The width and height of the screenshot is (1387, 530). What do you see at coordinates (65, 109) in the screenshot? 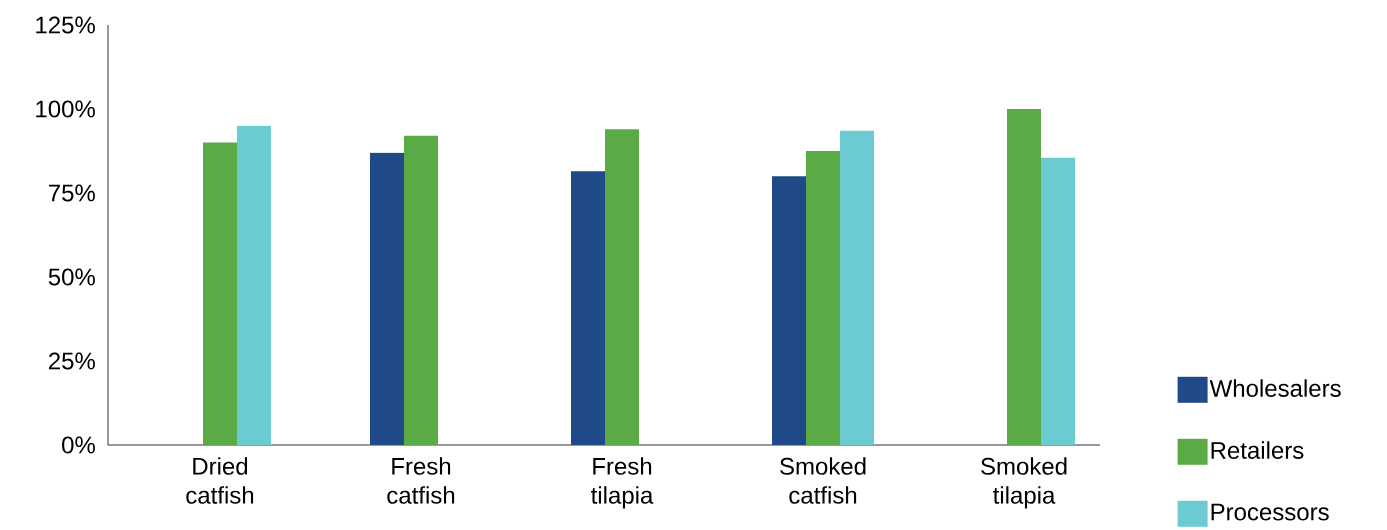
I see `y-tick-label: 100%` at bounding box center [65, 109].